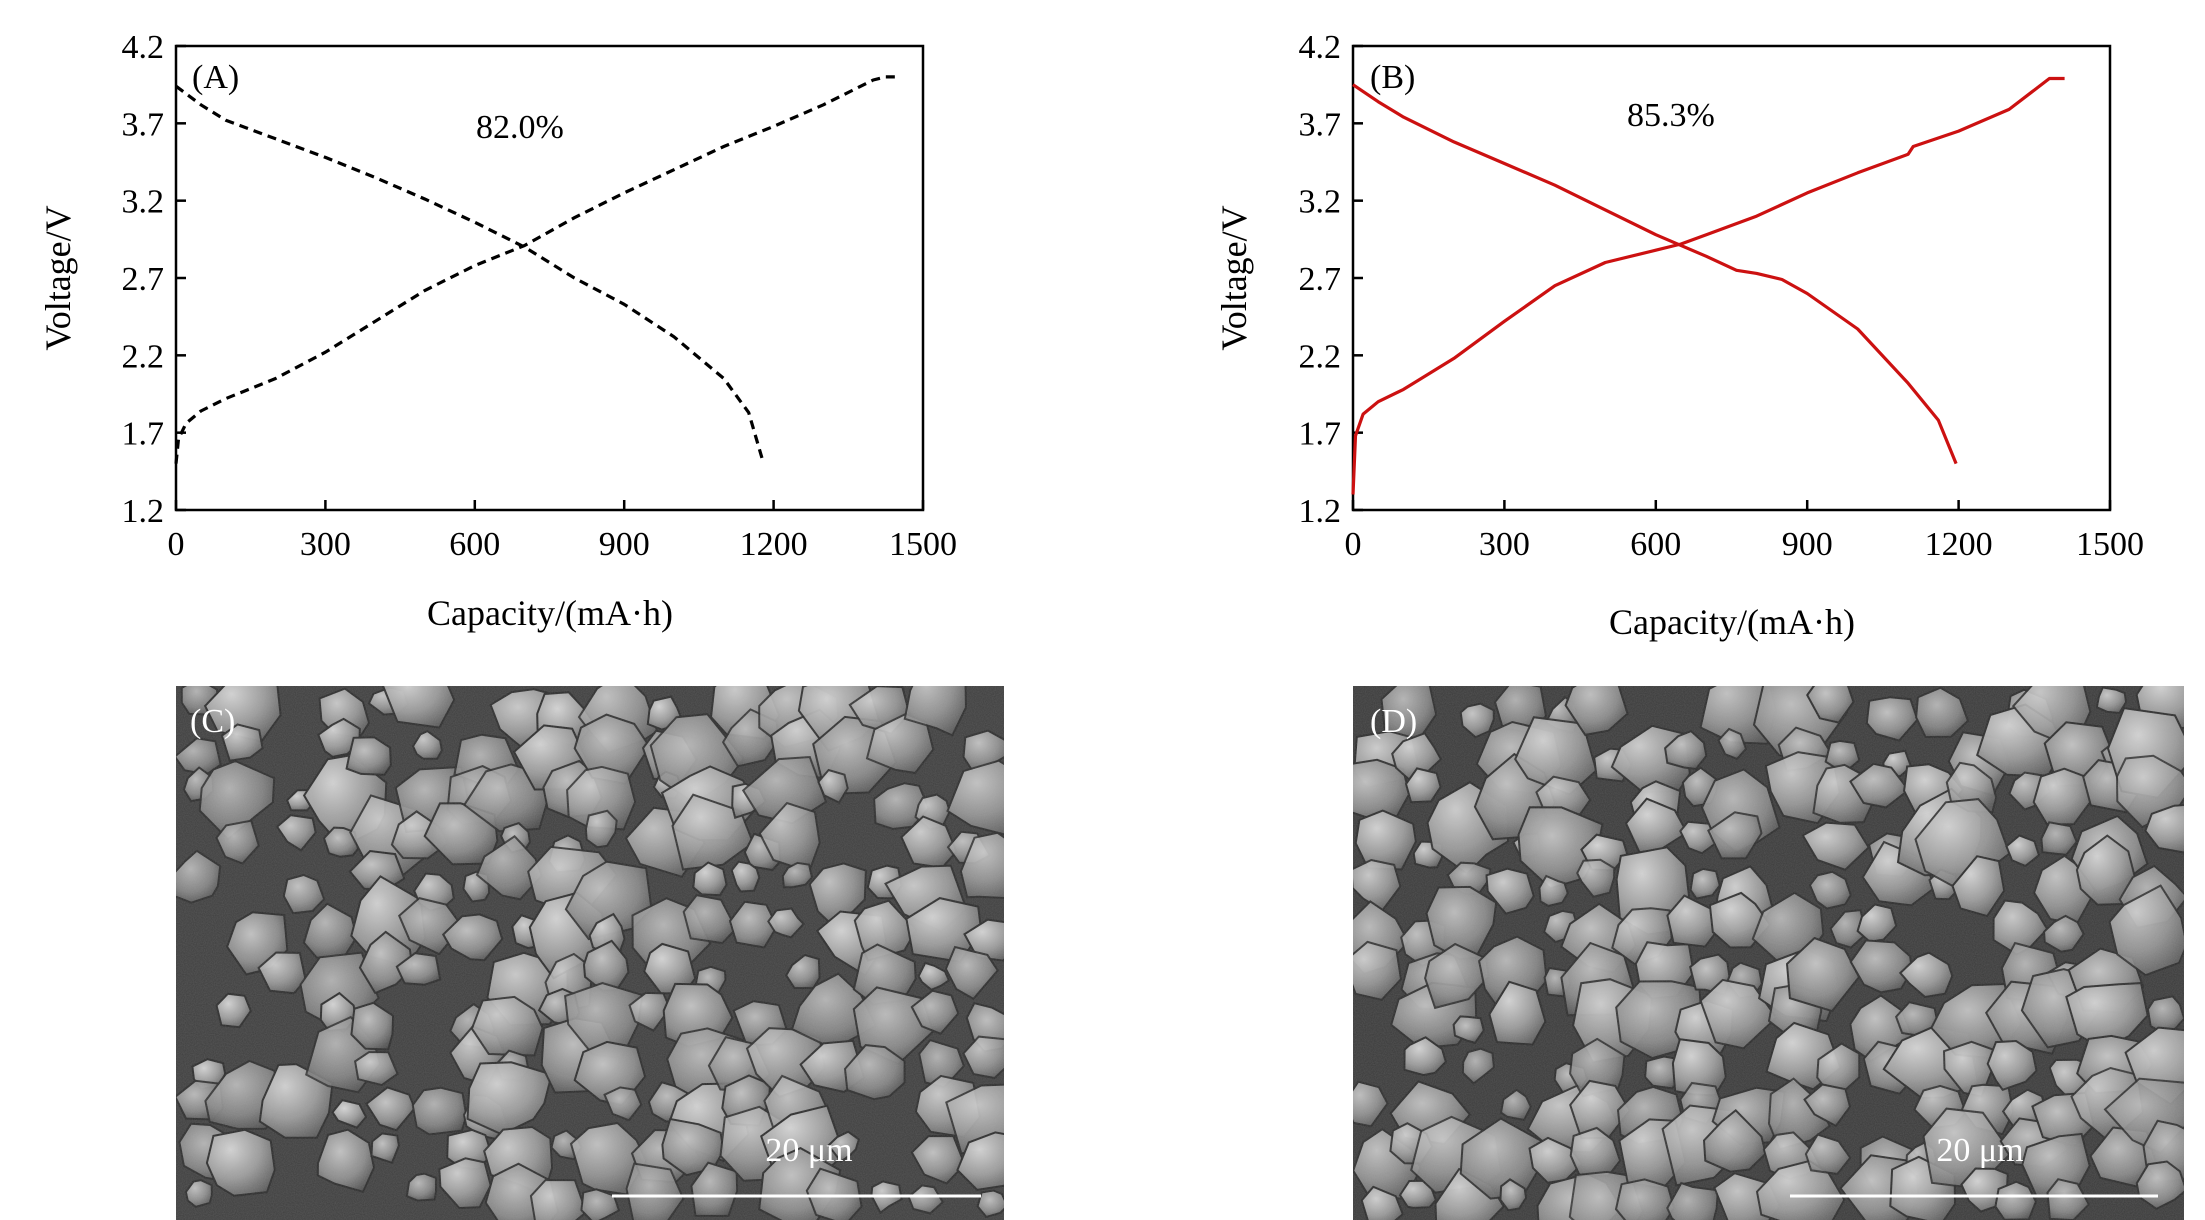  I want to click on x-axis-label-a: Capacity/(mA·h), so click(550, 613).